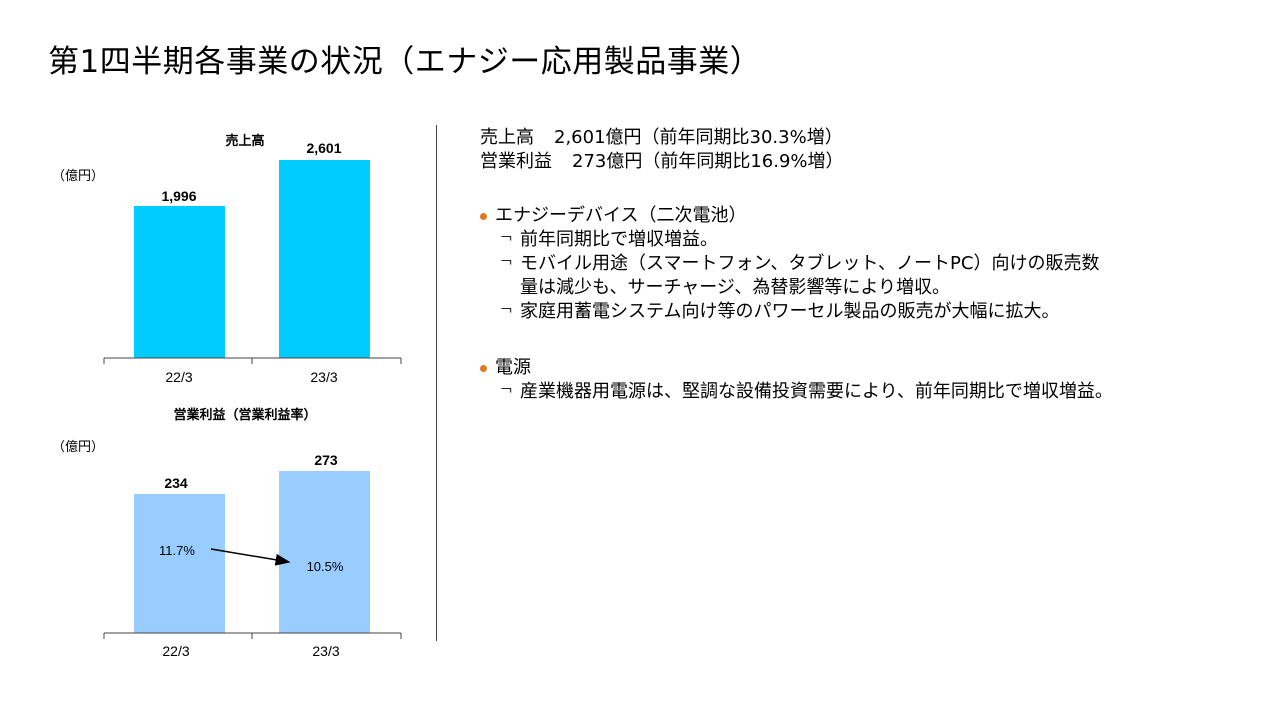 The height and width of the screenshot is (720, 1281). Describe the element at coordinates (735, 287) in the screenshot. I see `list-item-continuation: 量は減少も、サーチャージ、為替影響等により増収。` at that location.